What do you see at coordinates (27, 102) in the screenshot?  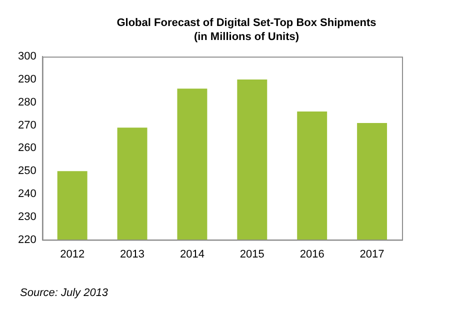 I see `y-tick-label: 280` at bounding box center [27, 102].